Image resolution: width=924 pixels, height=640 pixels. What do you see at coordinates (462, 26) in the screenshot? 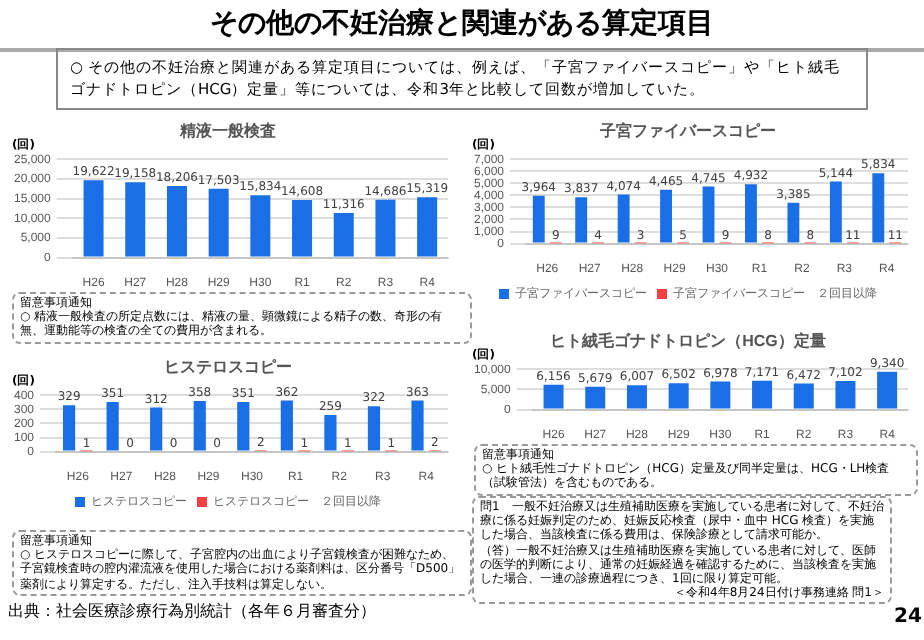
I see `text: その他の不妊治療と関連がある算定項目` at bounding box center [462, 26].